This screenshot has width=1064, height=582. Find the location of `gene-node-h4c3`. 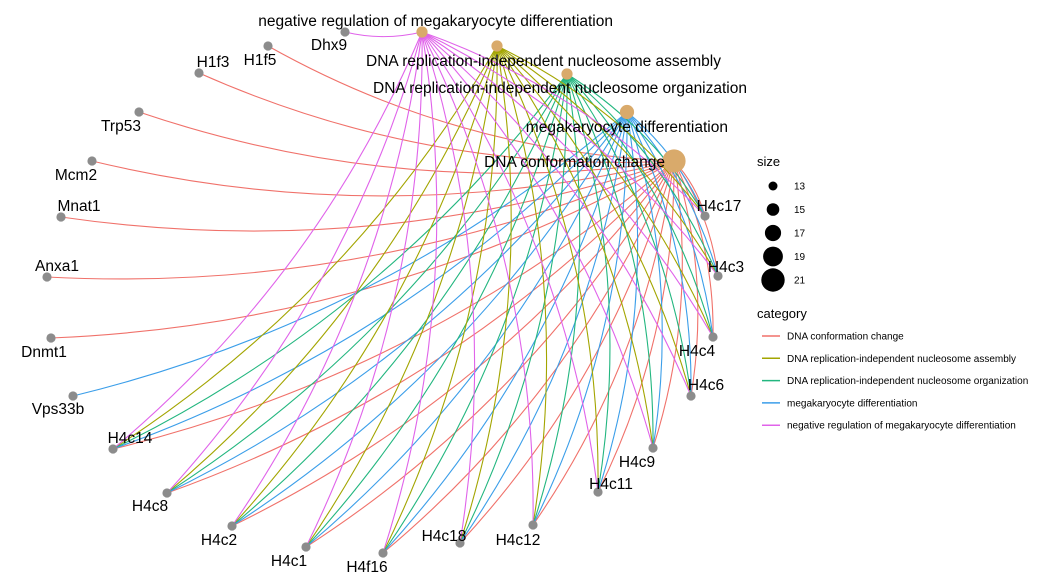

gene-node-h4c3 is located at coordinates (718, 276).